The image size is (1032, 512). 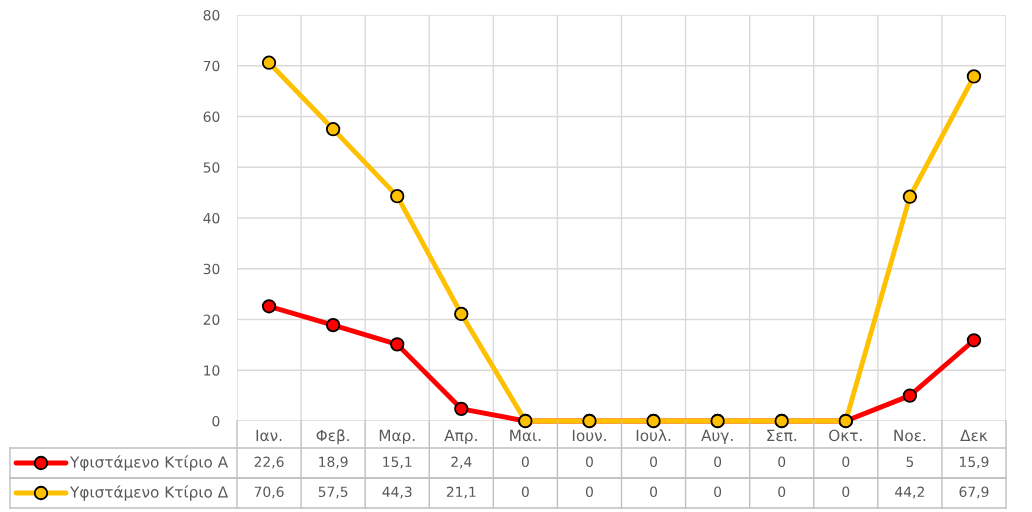 I want to click on y-tick-label: 30, so click(x=211, y=269).